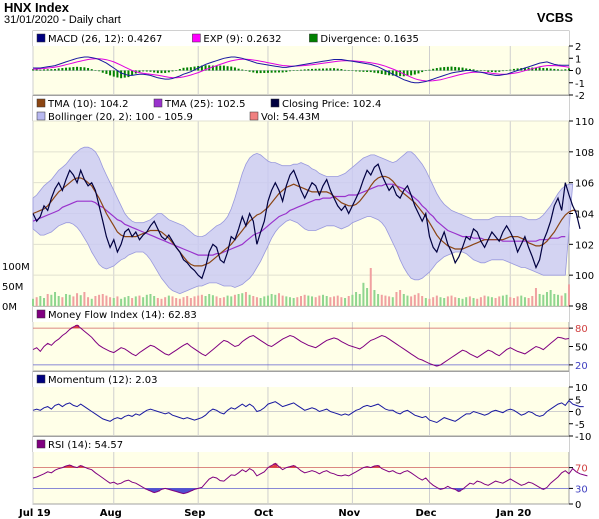 This screenshot has width=599, height=519. Describe the element at coordinates (308, 411) in the screenshot. I see `momentum-line` at that location.